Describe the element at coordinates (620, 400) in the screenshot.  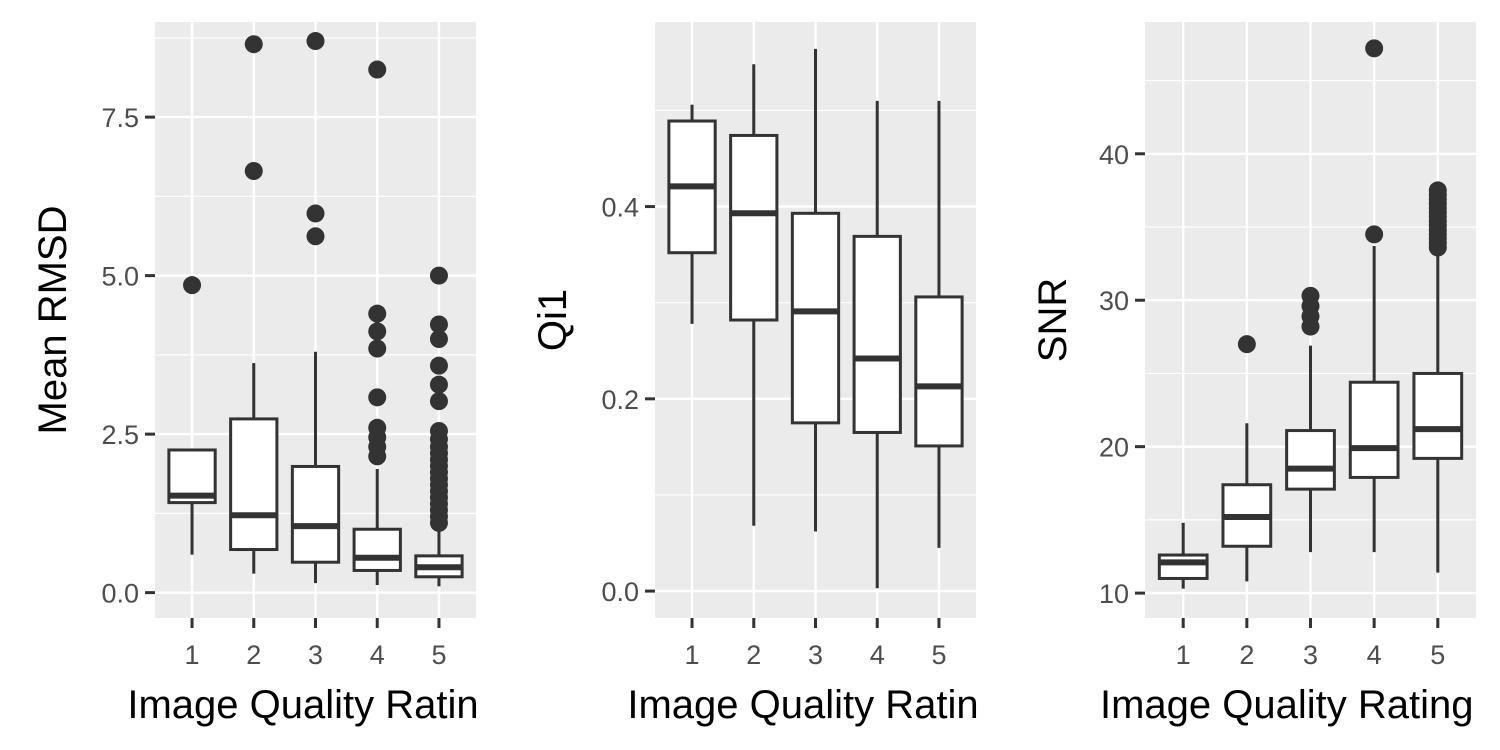
I see `y-tick-label: 0.2` at that location.